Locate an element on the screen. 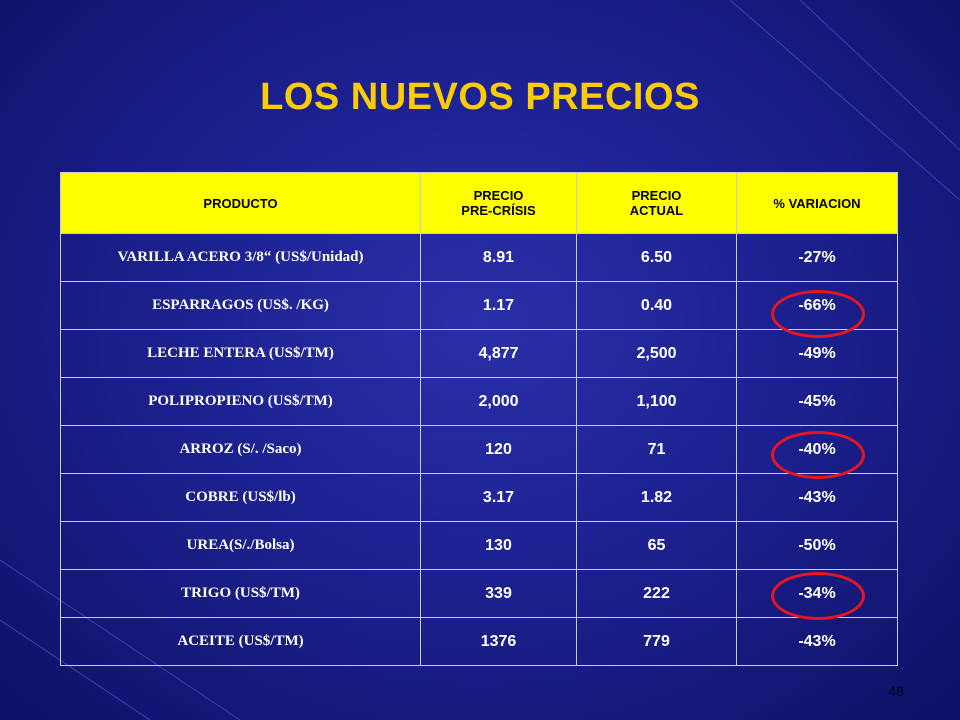 The height and width of the screenshot is (720, 960). pre-crisis-price-cell: 1.17 is located at coordinates (498, 305).